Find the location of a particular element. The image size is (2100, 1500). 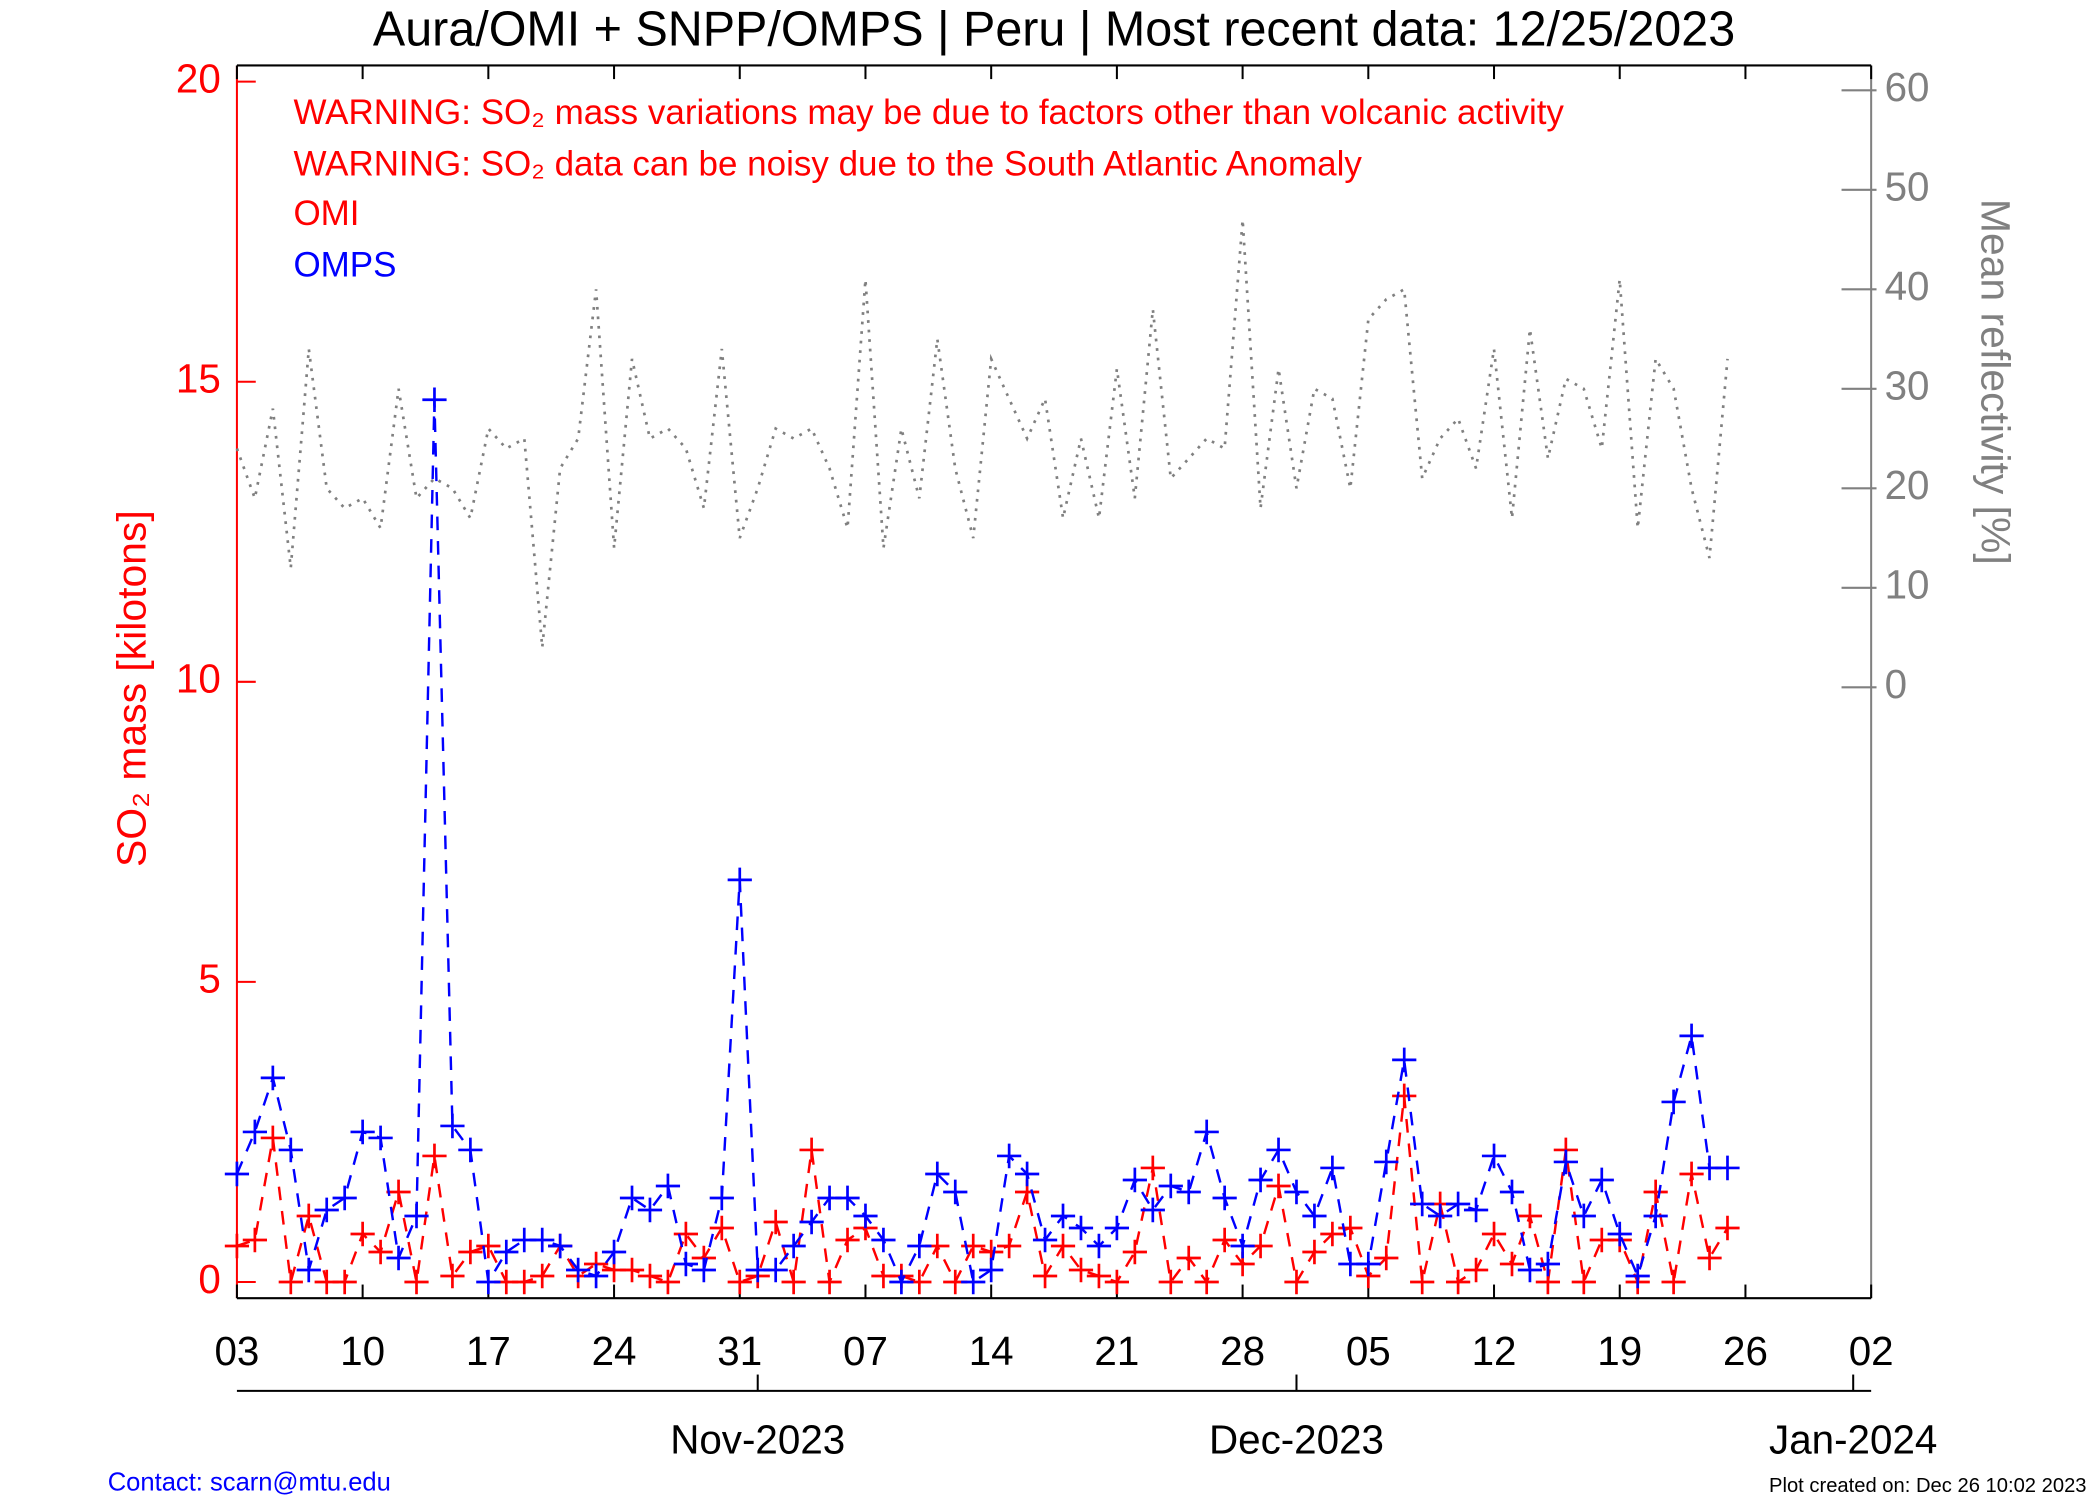

x-tick-label: 24 is located at coordinates (614, 1351).